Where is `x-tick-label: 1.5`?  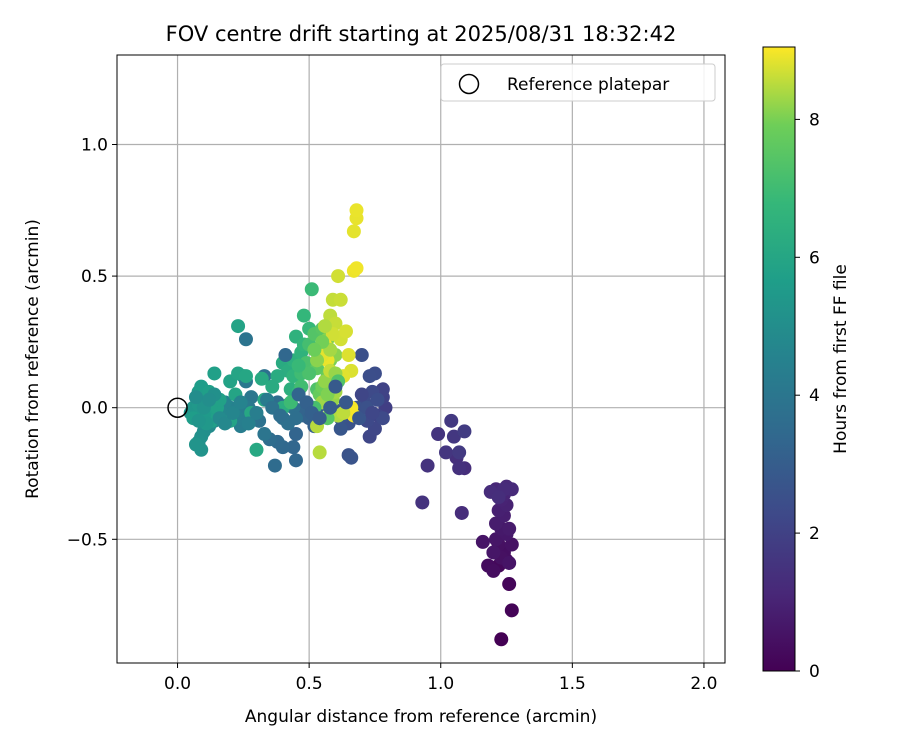
x-tick-label: 1.5 is located at coordinates (572, 684).